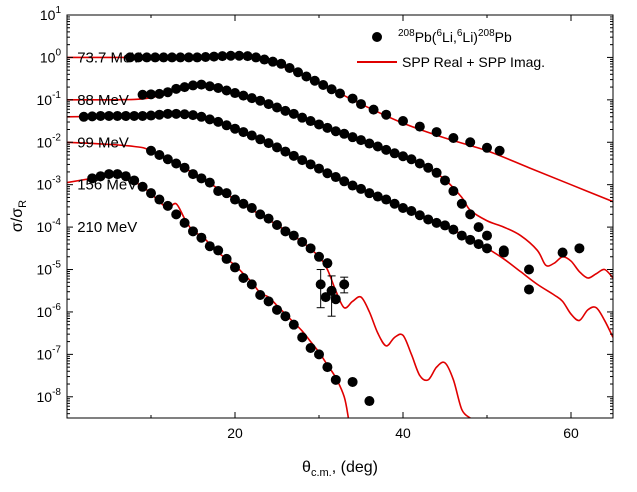 This screenshot has width=637, height=492. What do you see at coordinates (103, 142) in the screenshot?
I see `energy-label: 99 MeV` at bounding box center [103, 142].